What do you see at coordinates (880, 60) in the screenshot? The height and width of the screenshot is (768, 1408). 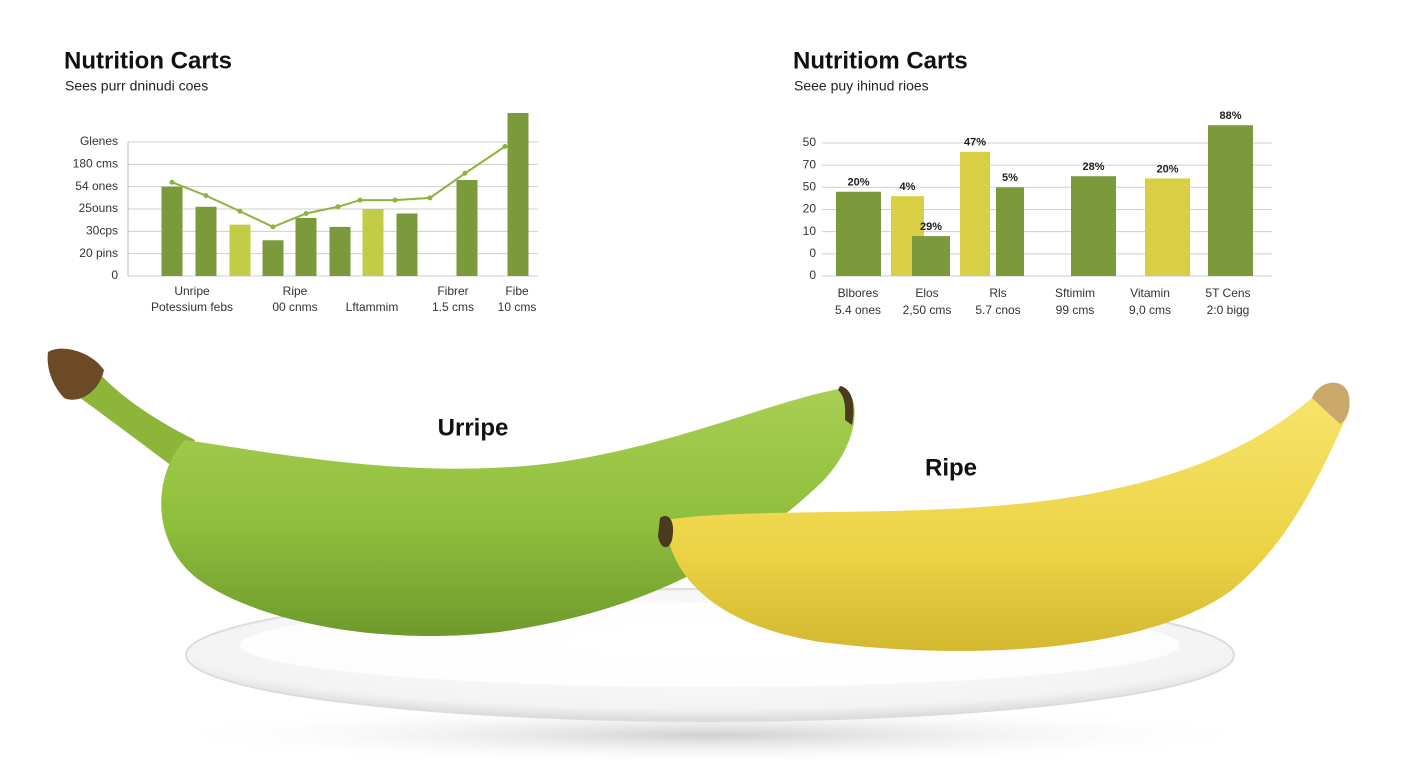 I see `chart-title: Nutritiom Carts` at bounding box center [880, 60].